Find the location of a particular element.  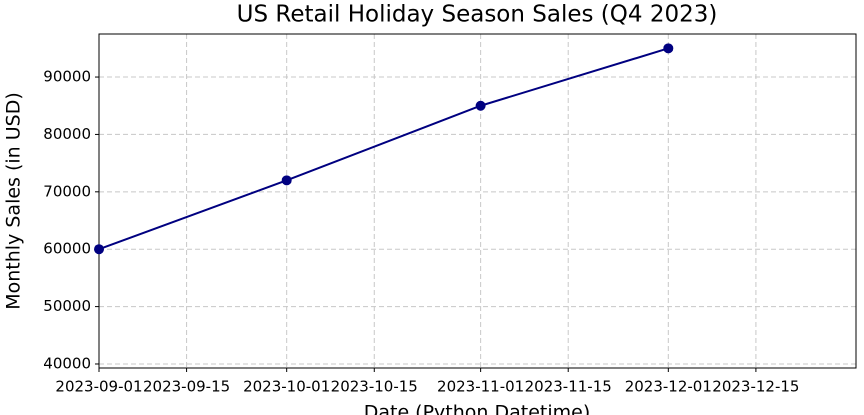

x-tick-label: 2023-10-15 is located at coordinates (374, 387).